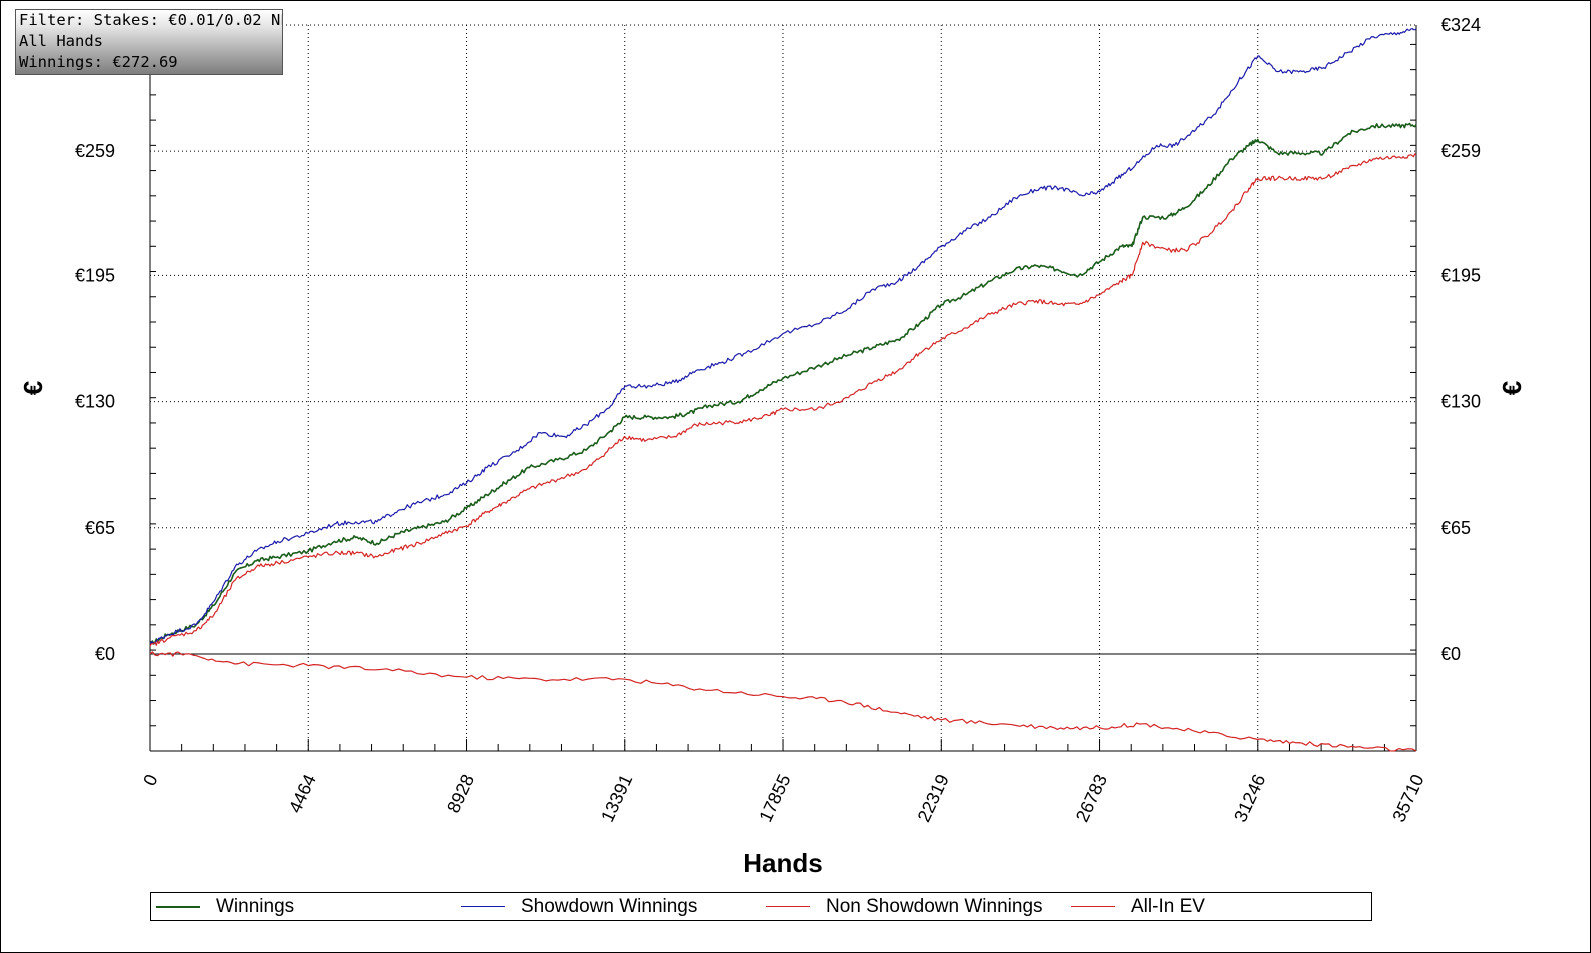 This screenshot has height=953, width=1591. Describe the element at coordinates (1168, 906) in the screenshot. I see `legend-label: All-In EV` at that location.